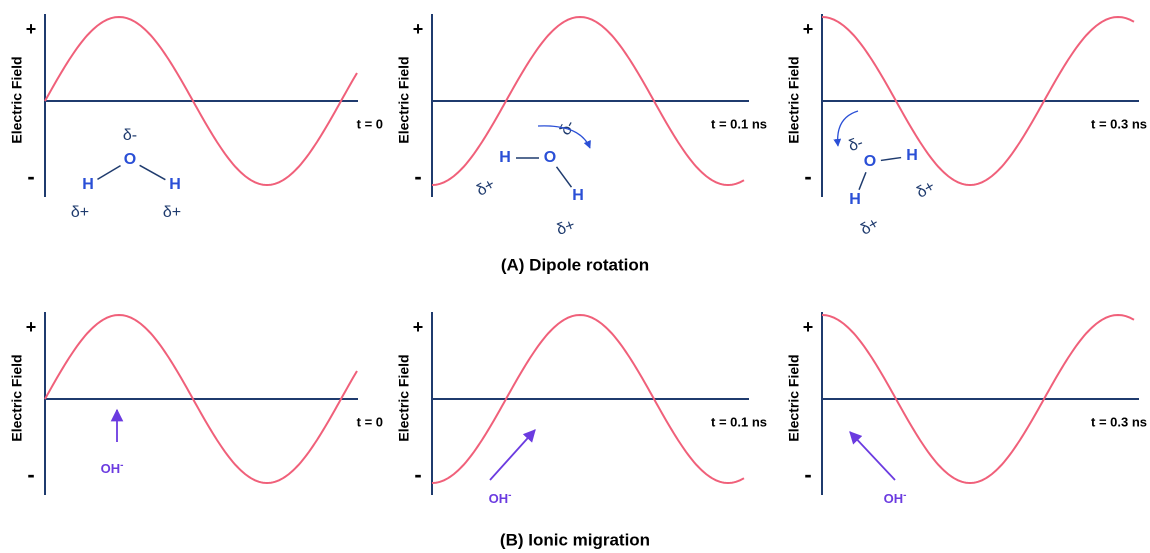 The image size is (1150, 553). Describe the element at coordinates (575, 539) in the screenshot. I see `caption: (B) Ionic migration` at that location.